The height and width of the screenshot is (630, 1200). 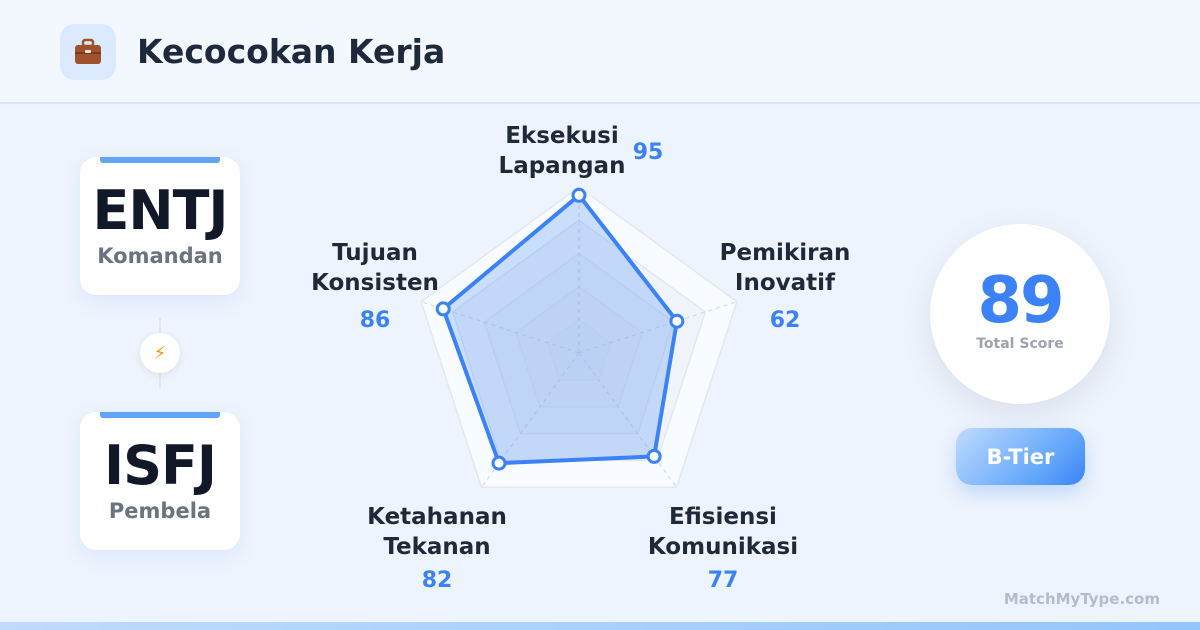 I want to click on score-label: Total Score, so click(x=1020, y=344).